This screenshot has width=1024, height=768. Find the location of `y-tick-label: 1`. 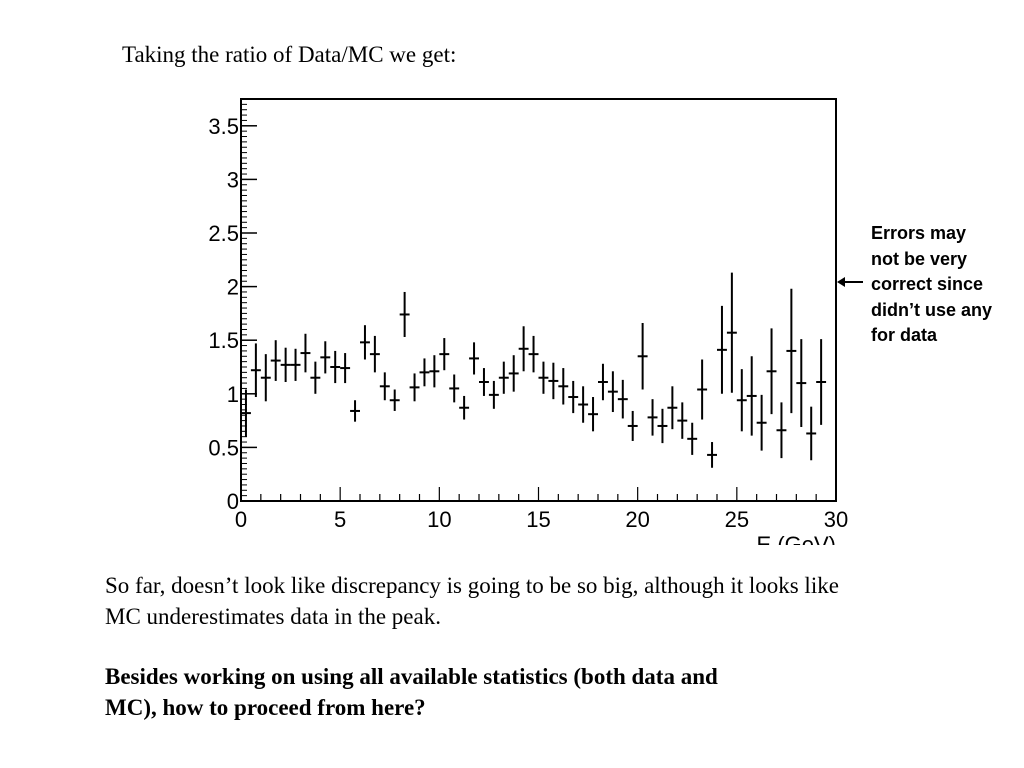

y-tick-label: 1 is located at coordinates (233, 394).